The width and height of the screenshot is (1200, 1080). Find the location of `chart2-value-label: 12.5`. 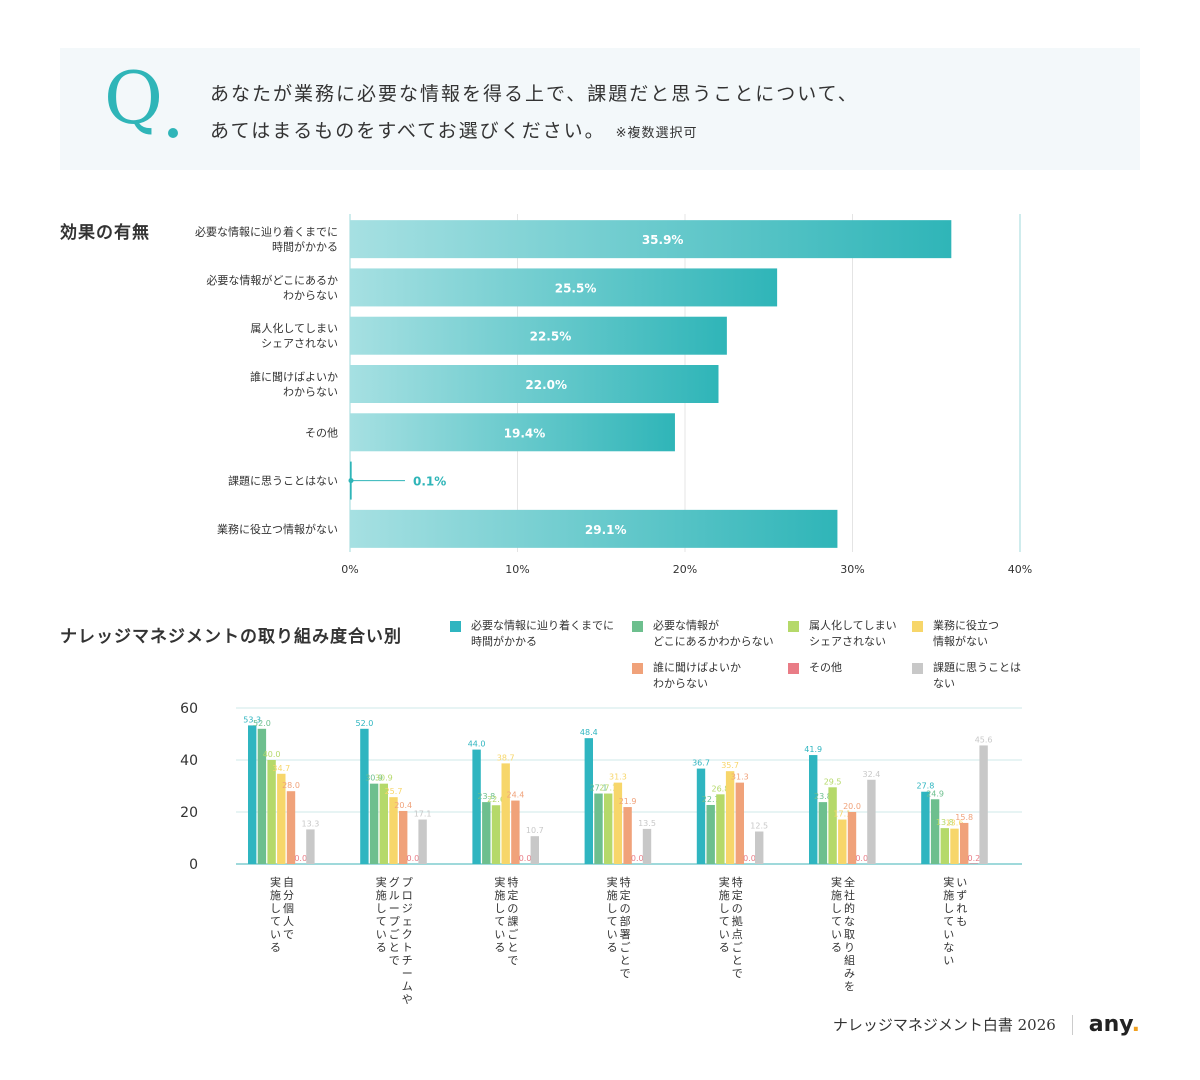

chart2-value-label: 12.5 is located at coordinates (759, 826).